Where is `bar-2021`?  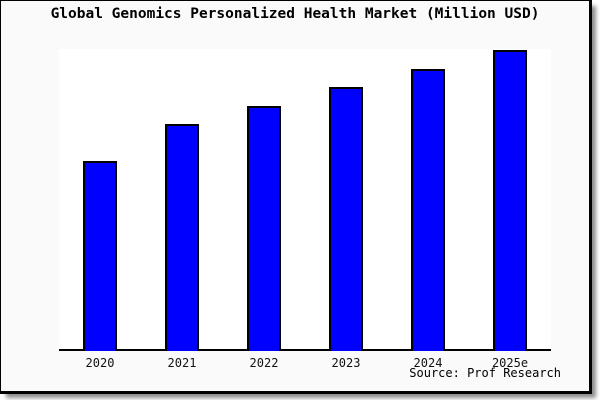
bar-2021 is located at coordinates (182, 237).